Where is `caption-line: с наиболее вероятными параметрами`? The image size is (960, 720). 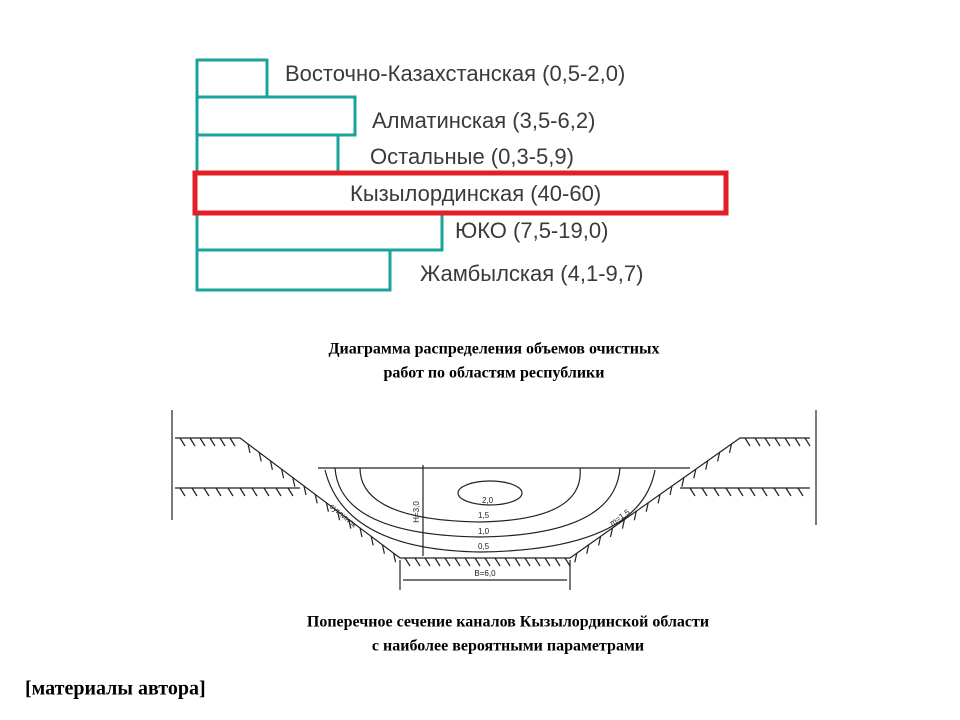 caption-line: с наиболее вероятными параметрами is located at coordinates (508, 646).